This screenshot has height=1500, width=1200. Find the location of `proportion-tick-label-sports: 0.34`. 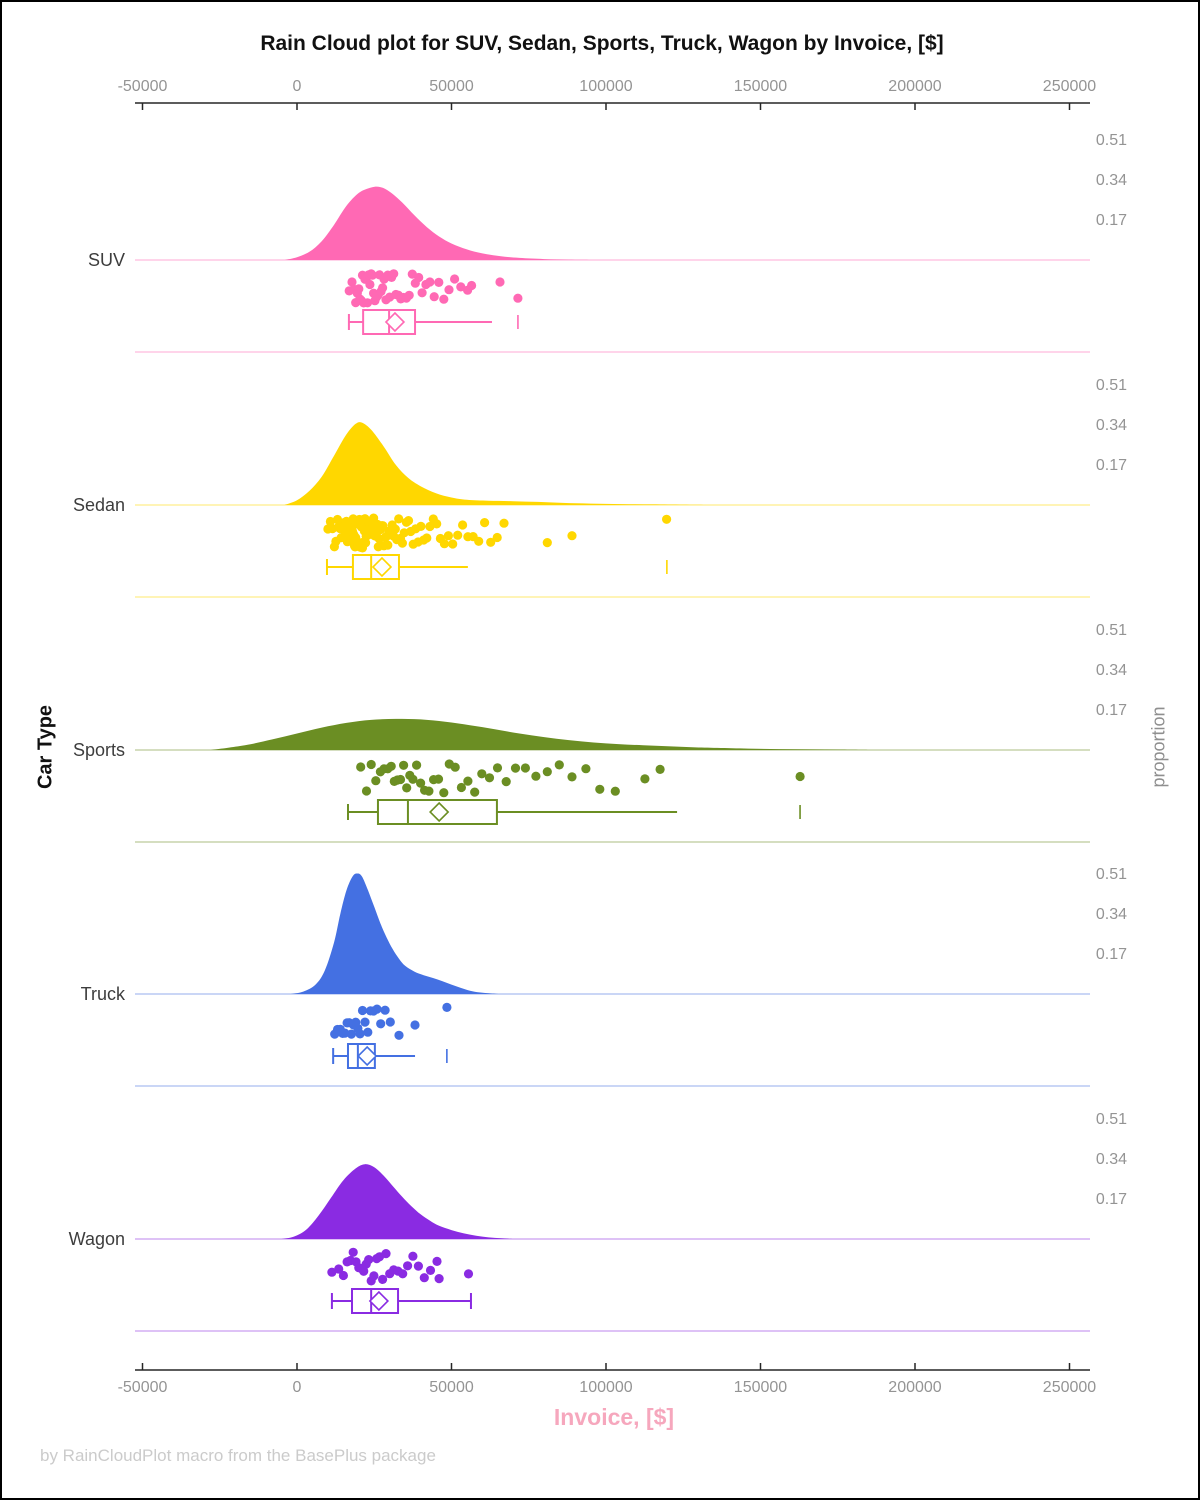

proportion-tick-label-sports: 0.34 is located at coordinates (1111, 670).